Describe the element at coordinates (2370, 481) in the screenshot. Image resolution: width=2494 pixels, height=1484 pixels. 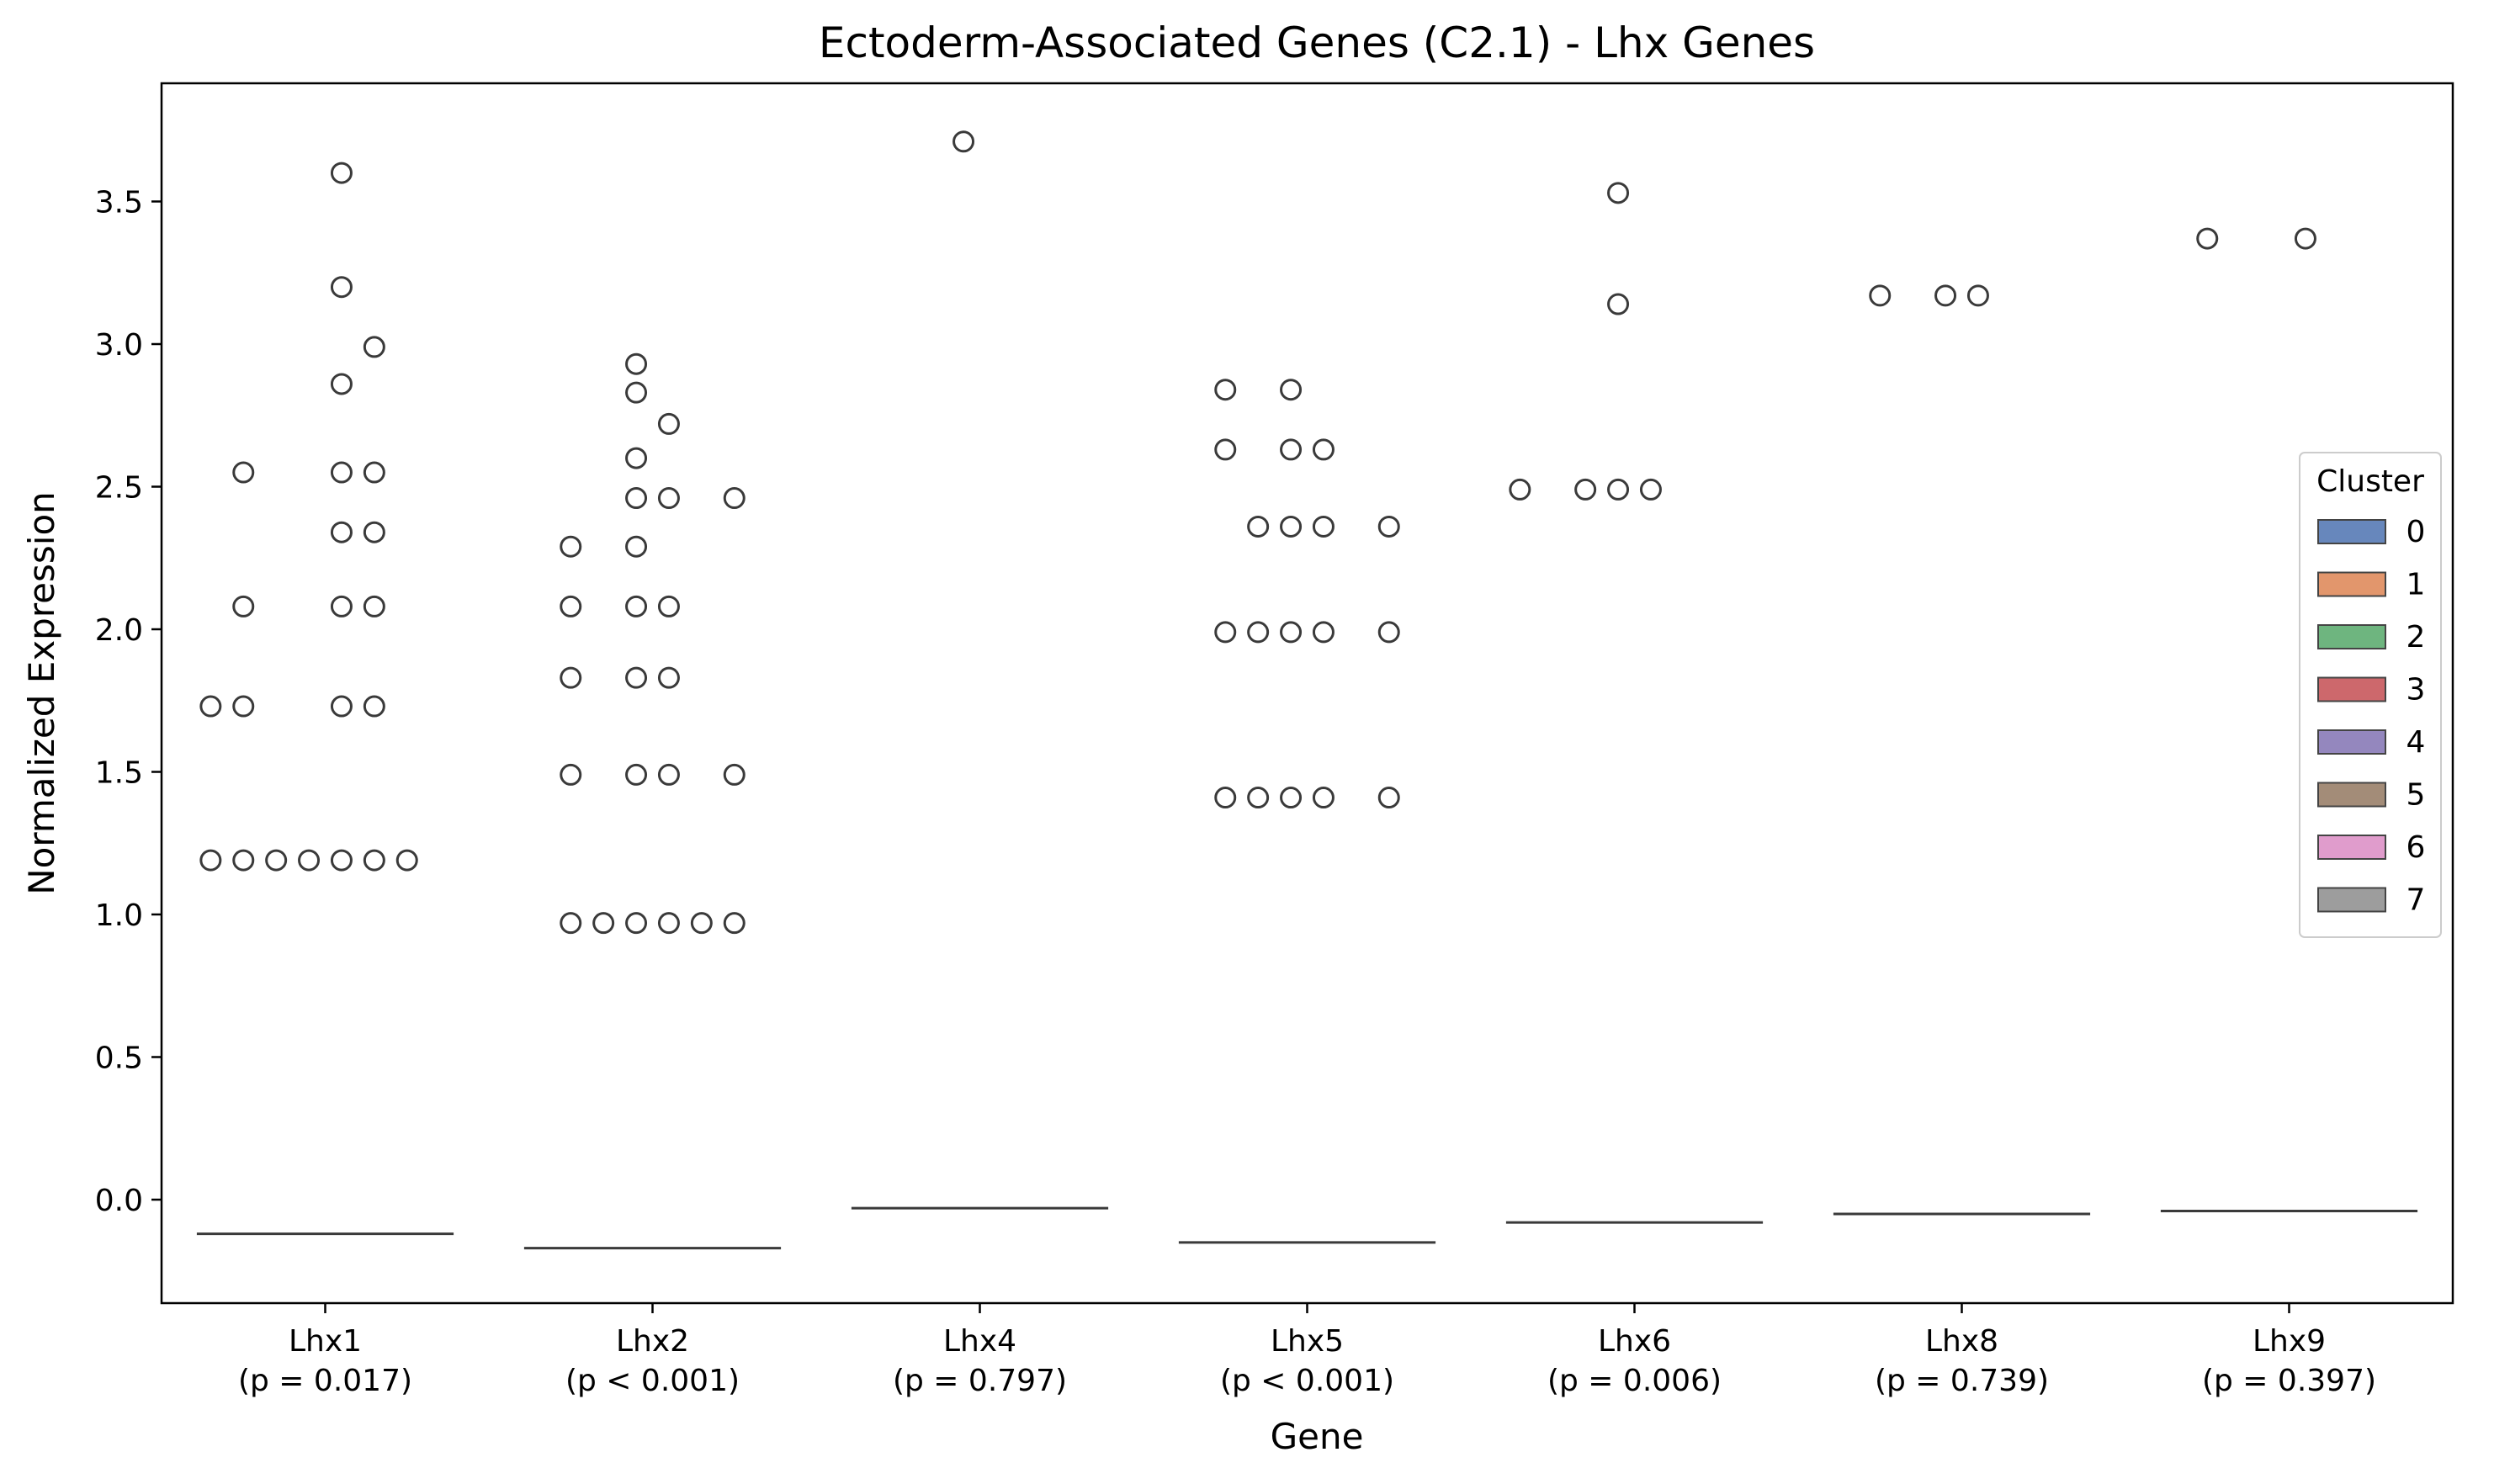
I see `legend-title: Cluster` at that location.